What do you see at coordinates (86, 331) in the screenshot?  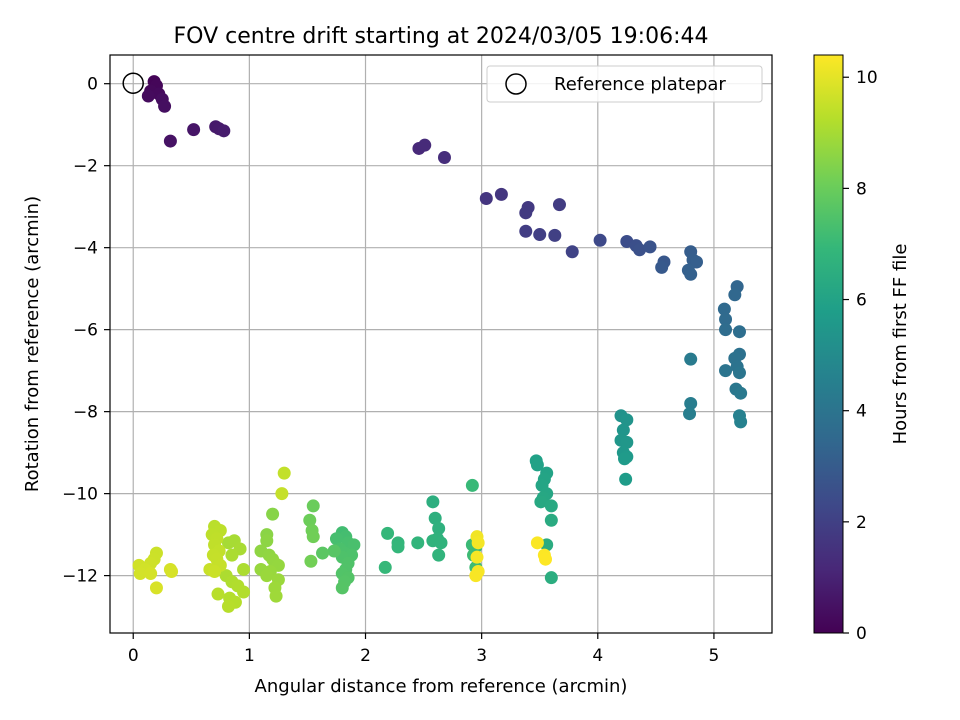 I see `y-axis-ticks: 0 −2 −4 −6 −8 −10 −12` at bounding box center [86, 331].